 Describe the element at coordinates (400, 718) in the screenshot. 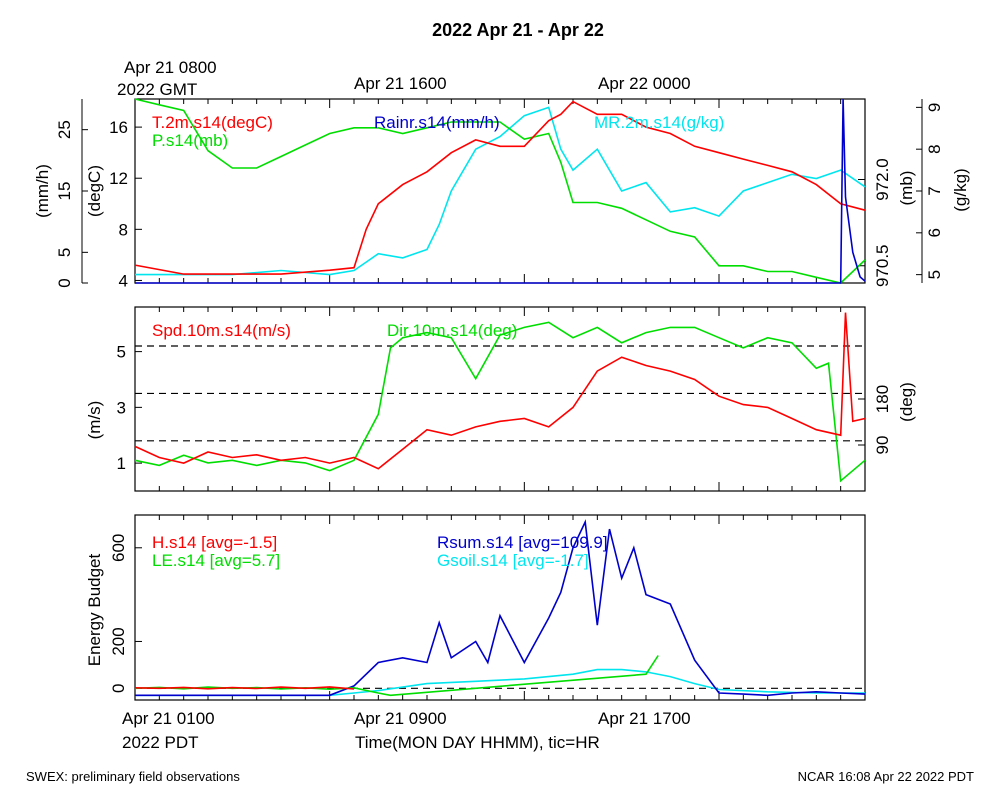

I see `pdt-label-t1: Apr 21 0900` at that location.